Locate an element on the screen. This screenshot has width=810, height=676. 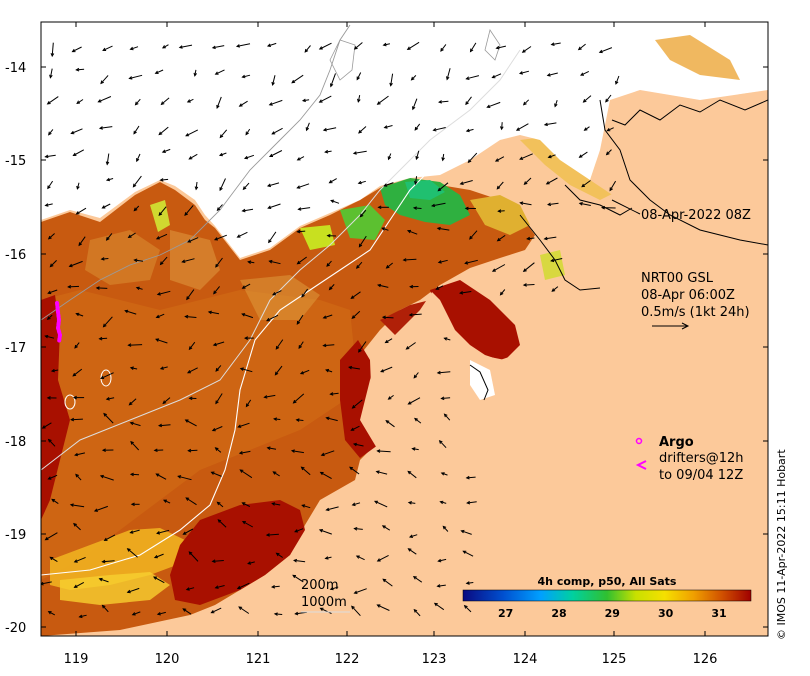
y-tick-label: -16 is located at coordinates (15, 255).